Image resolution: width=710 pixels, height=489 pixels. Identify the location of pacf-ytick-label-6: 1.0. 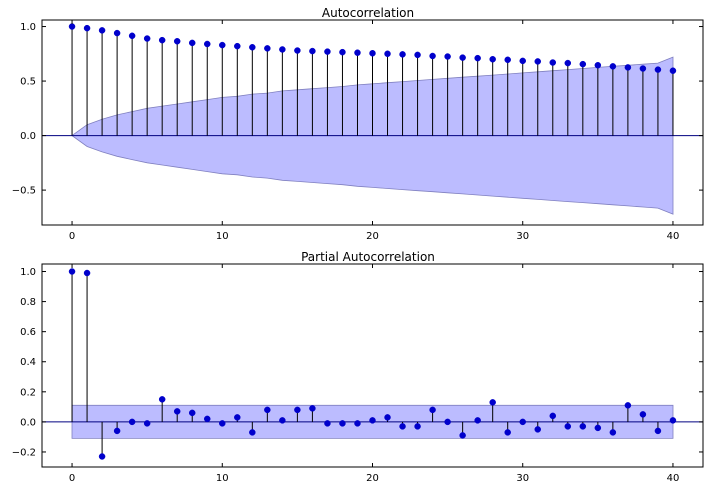
(28, 272).